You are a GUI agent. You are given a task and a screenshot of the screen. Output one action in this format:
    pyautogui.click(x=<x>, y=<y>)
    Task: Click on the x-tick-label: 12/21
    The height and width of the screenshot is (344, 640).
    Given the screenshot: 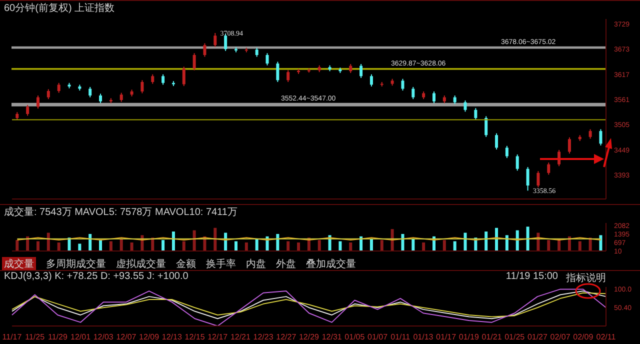 What is the action you would take?
    pyautogui.click(x=241, y=337)
    